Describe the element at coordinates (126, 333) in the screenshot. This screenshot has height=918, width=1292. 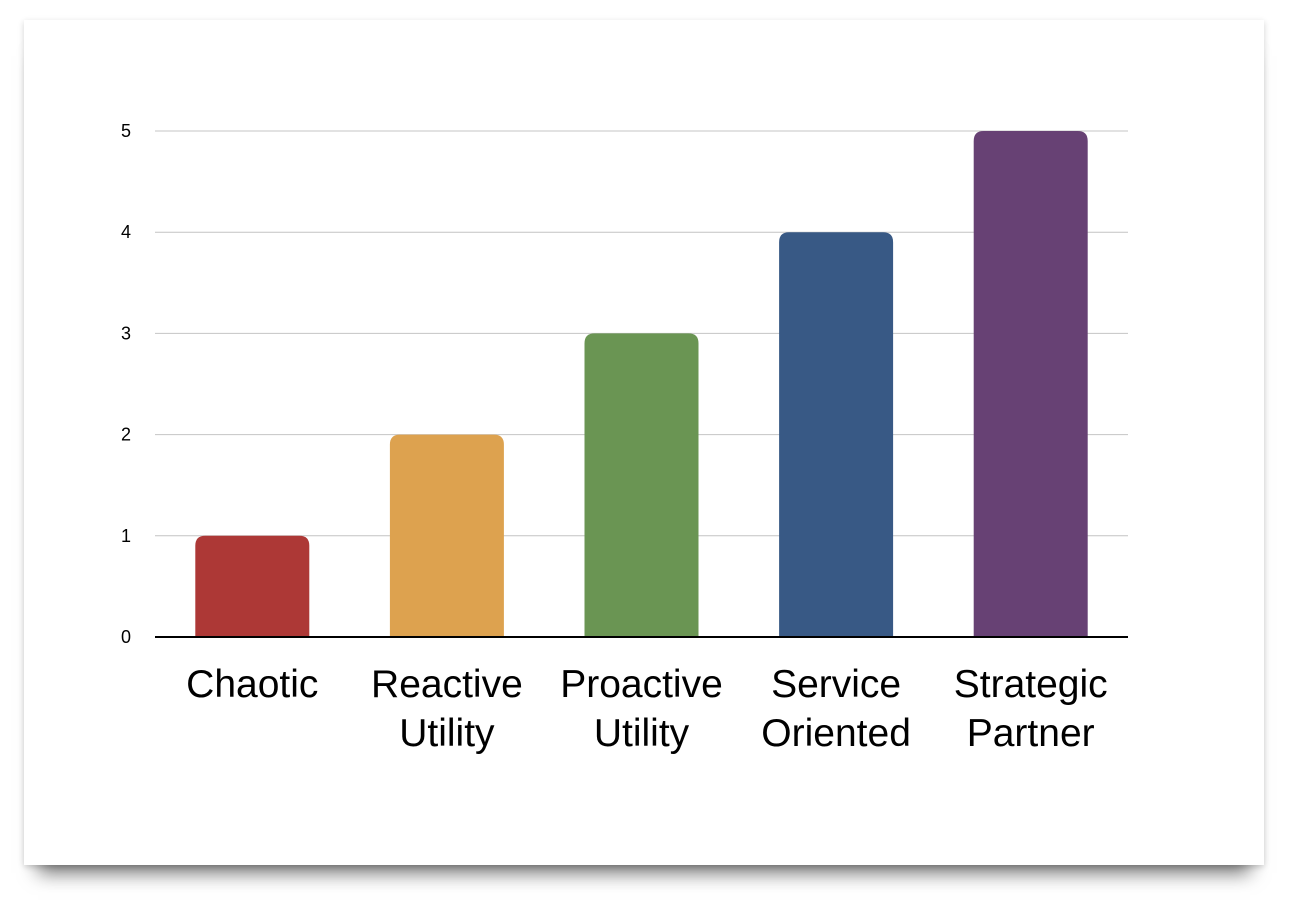
I see `y-tick-label: 3` at that location.